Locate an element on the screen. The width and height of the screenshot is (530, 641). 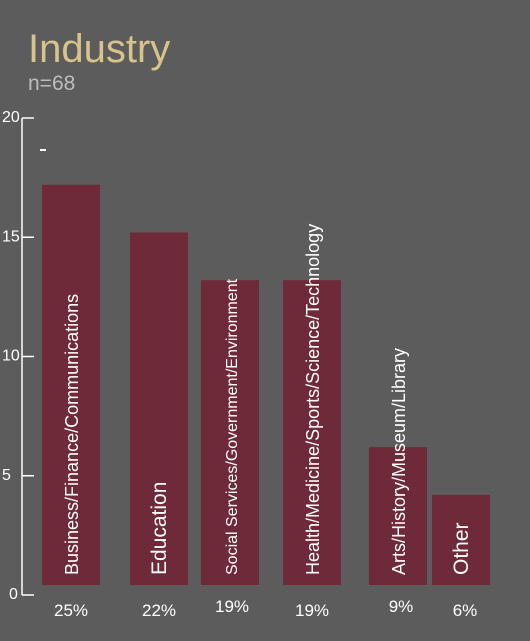
y-tick-label: 15 is located at coordinates (11, 236).